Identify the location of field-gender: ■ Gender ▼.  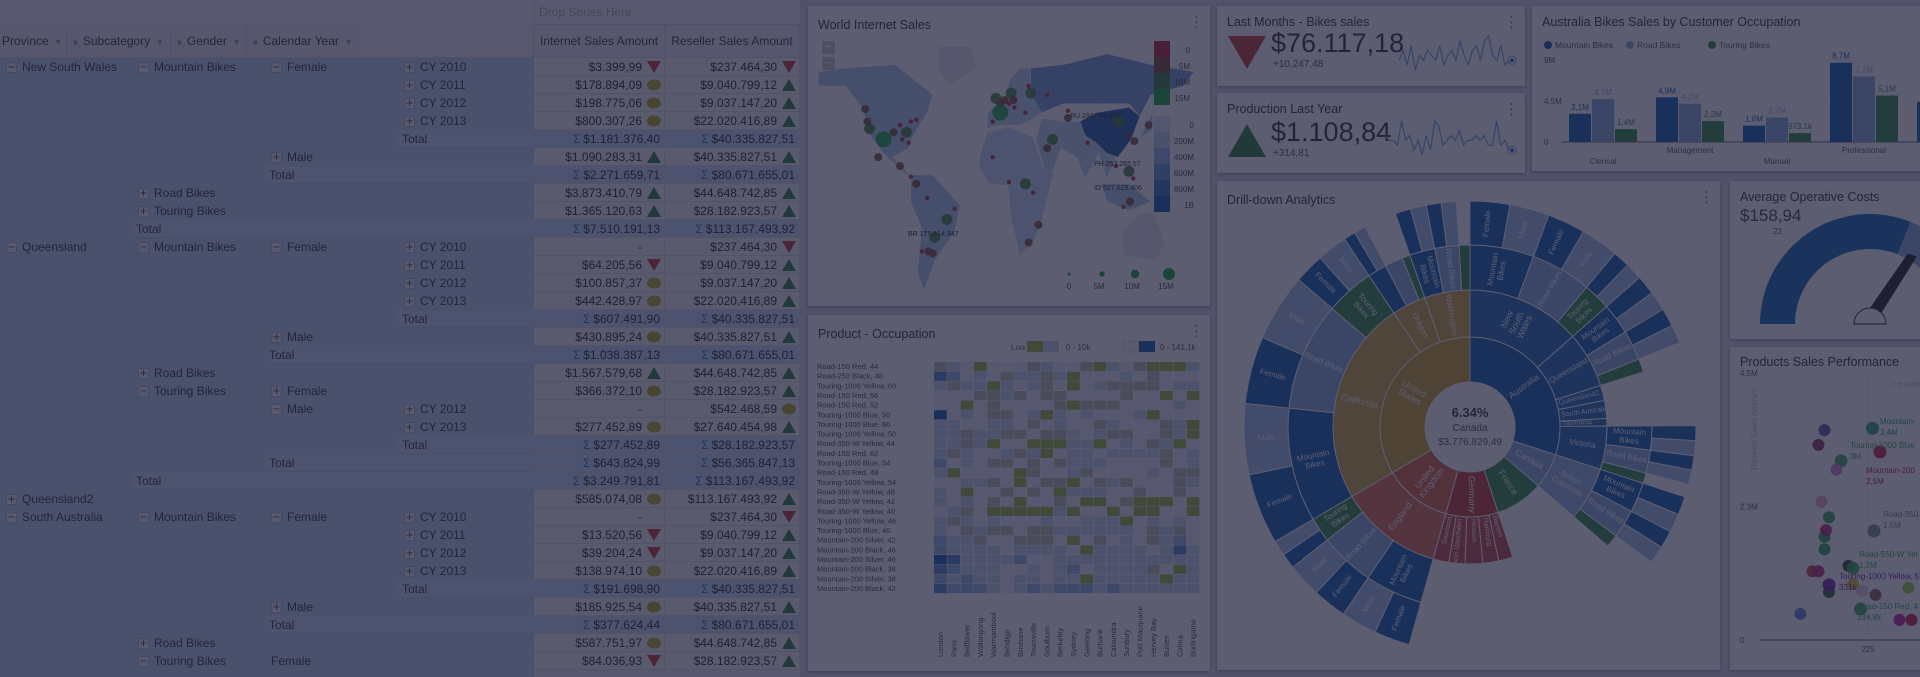
(209, 41).